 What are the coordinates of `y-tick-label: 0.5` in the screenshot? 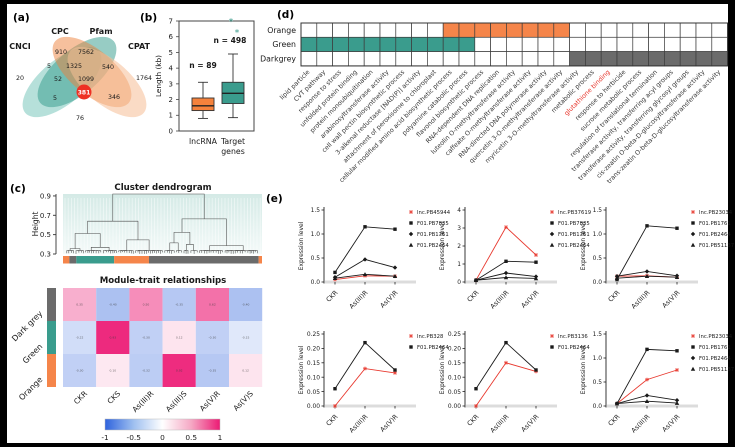 It's located at (598, 383).